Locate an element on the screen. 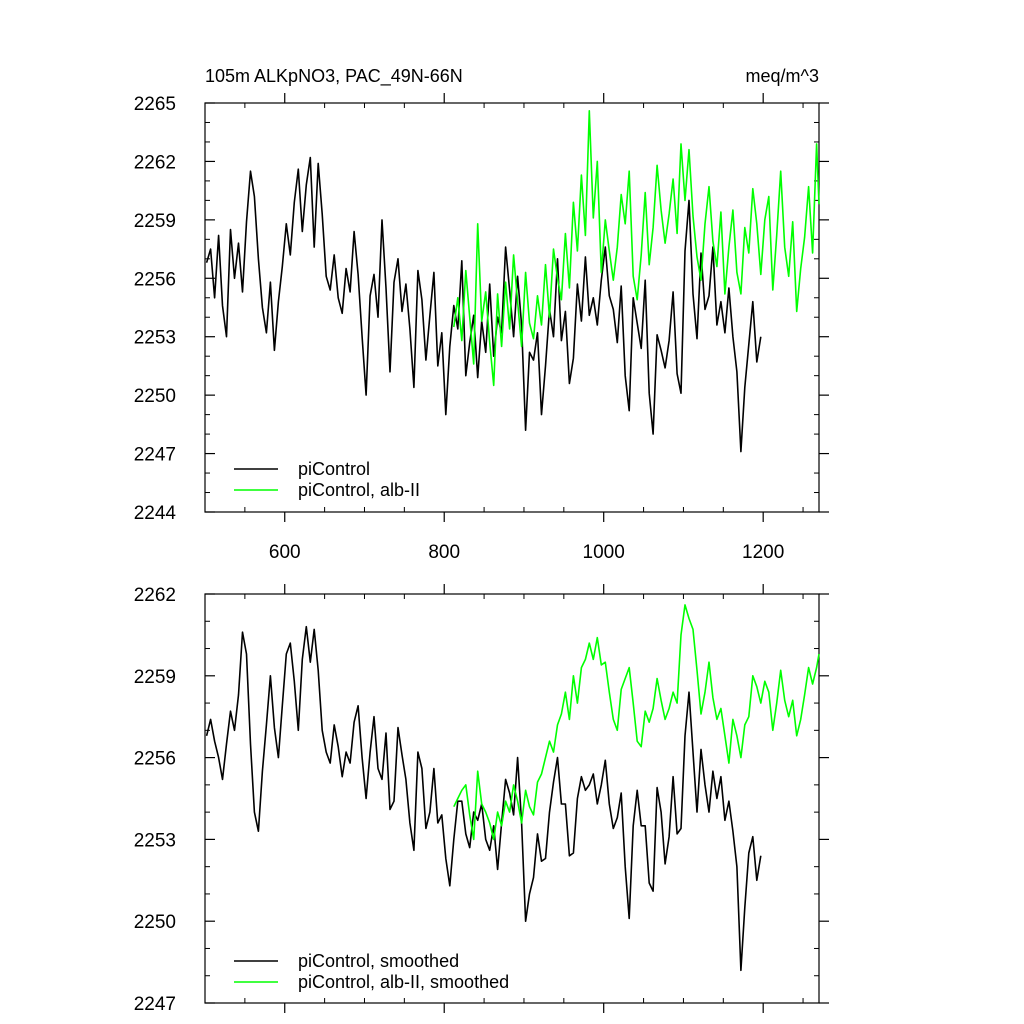 This screenshot has height=1024, width=1024. top-legend: piControl piControl, alb-II is located at coordinates (327, 479).